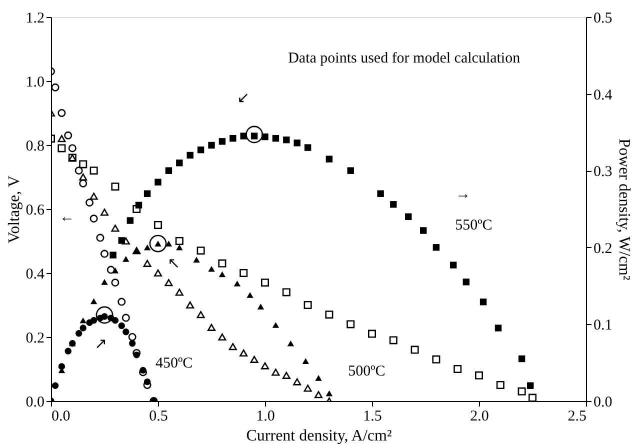  What do you see at coordinates (14, 209) in the screenshot?
I see `y-axis-title: Voltage, V` at bounding box center [14, 209].